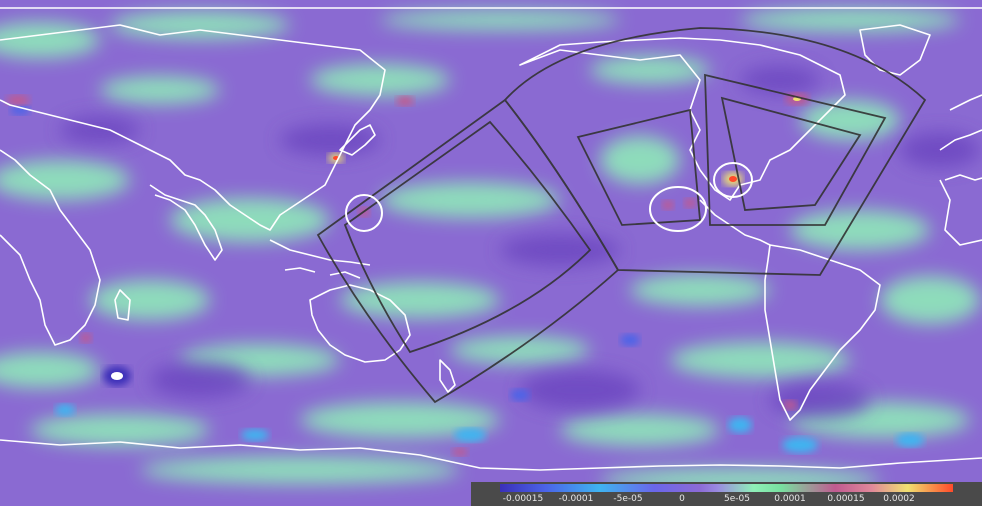 The width and height of the screenshot is (982, 506). Describe the element at coordinates (447, 376) in the screenshot. I see `coastline-new-zealand` at that location.